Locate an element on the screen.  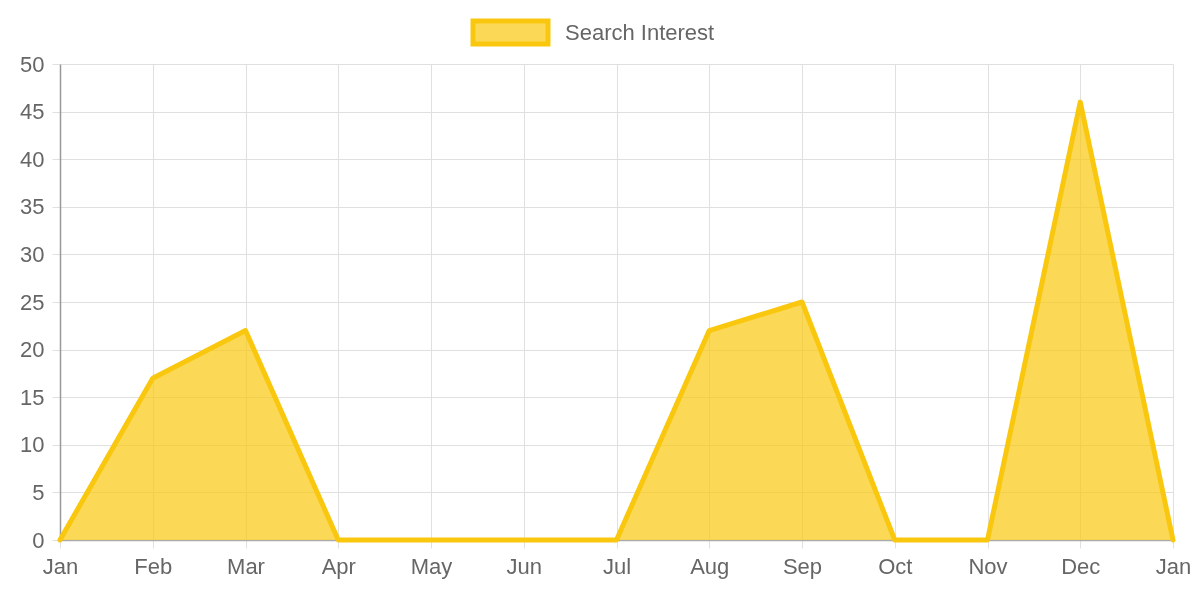
y-tick-label: 20 is located at coordinates (32, 350).